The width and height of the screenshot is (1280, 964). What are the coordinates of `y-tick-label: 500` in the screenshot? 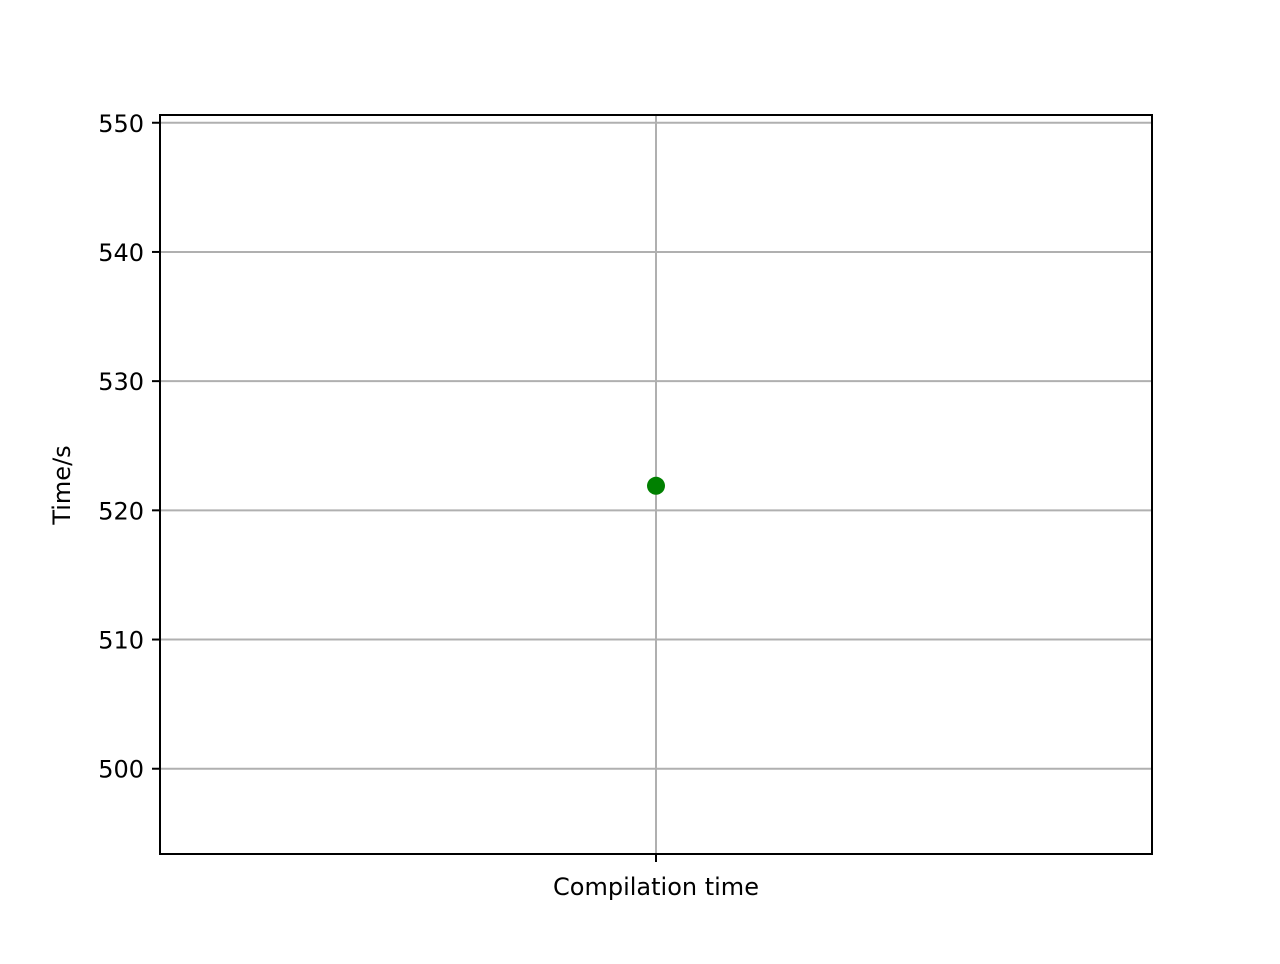 It's located at (121, 770).